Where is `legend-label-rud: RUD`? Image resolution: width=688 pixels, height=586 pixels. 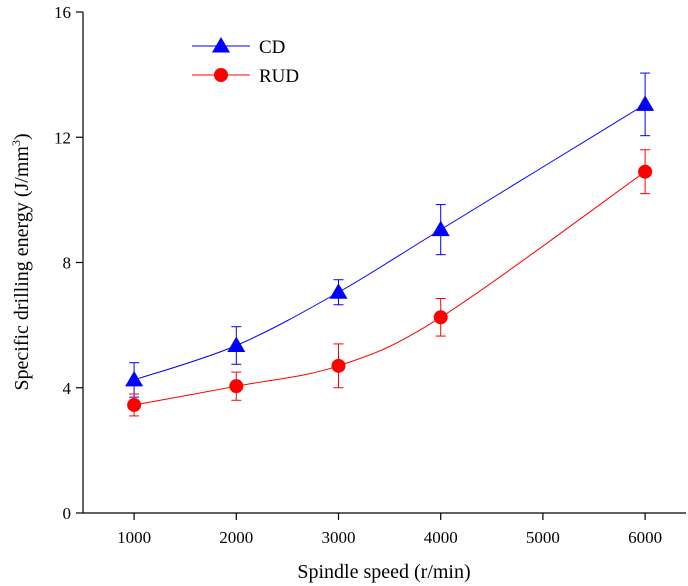
legend-label-rud: RUD is located at coordinates (279, 76).